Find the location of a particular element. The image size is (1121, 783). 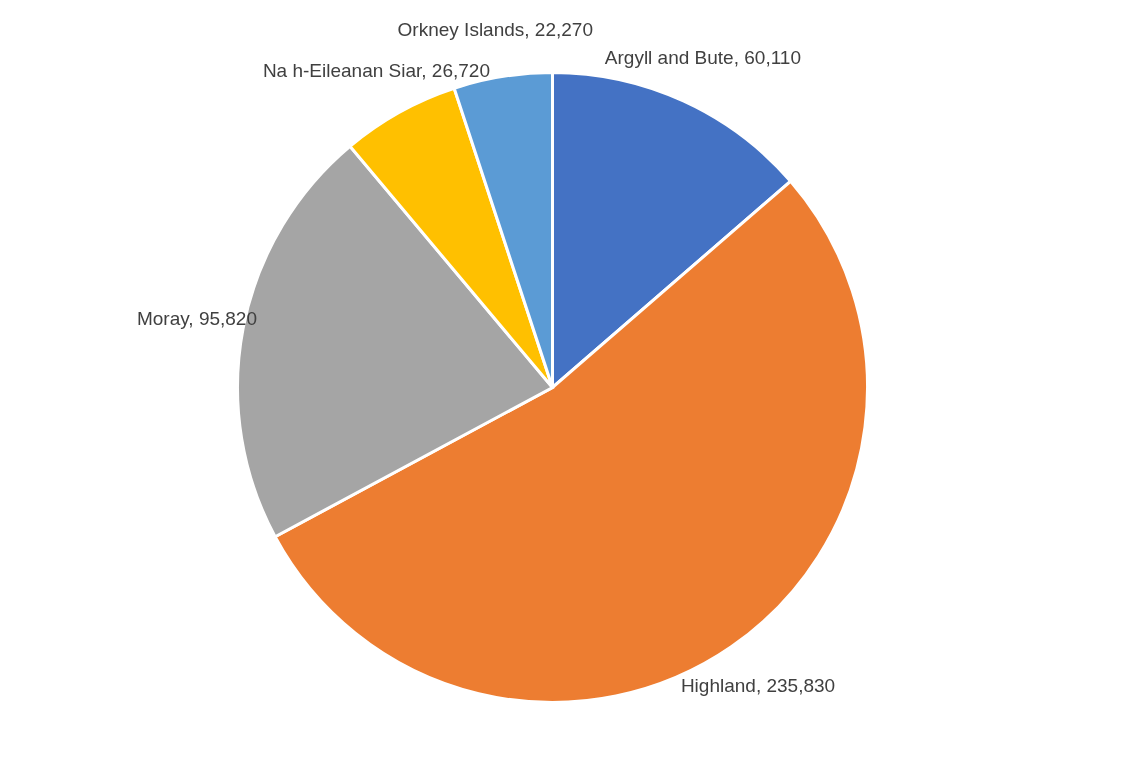

slice-label: Argyll and Bute, 60,110 is located at coordinates (702, 58).